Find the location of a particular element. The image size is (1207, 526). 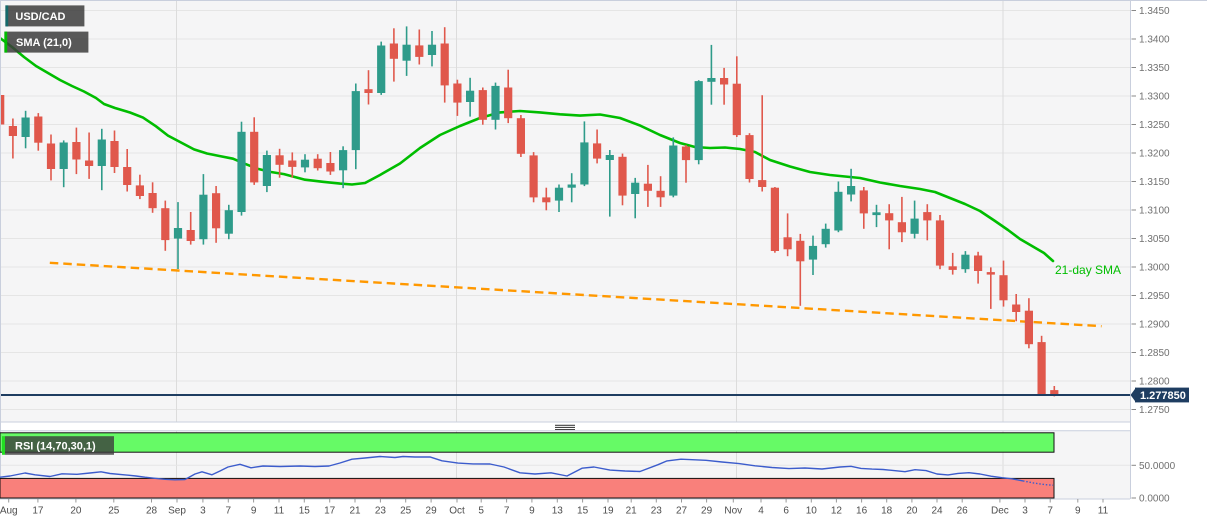

svg-text: 13 is located at coordinates (558, 511).